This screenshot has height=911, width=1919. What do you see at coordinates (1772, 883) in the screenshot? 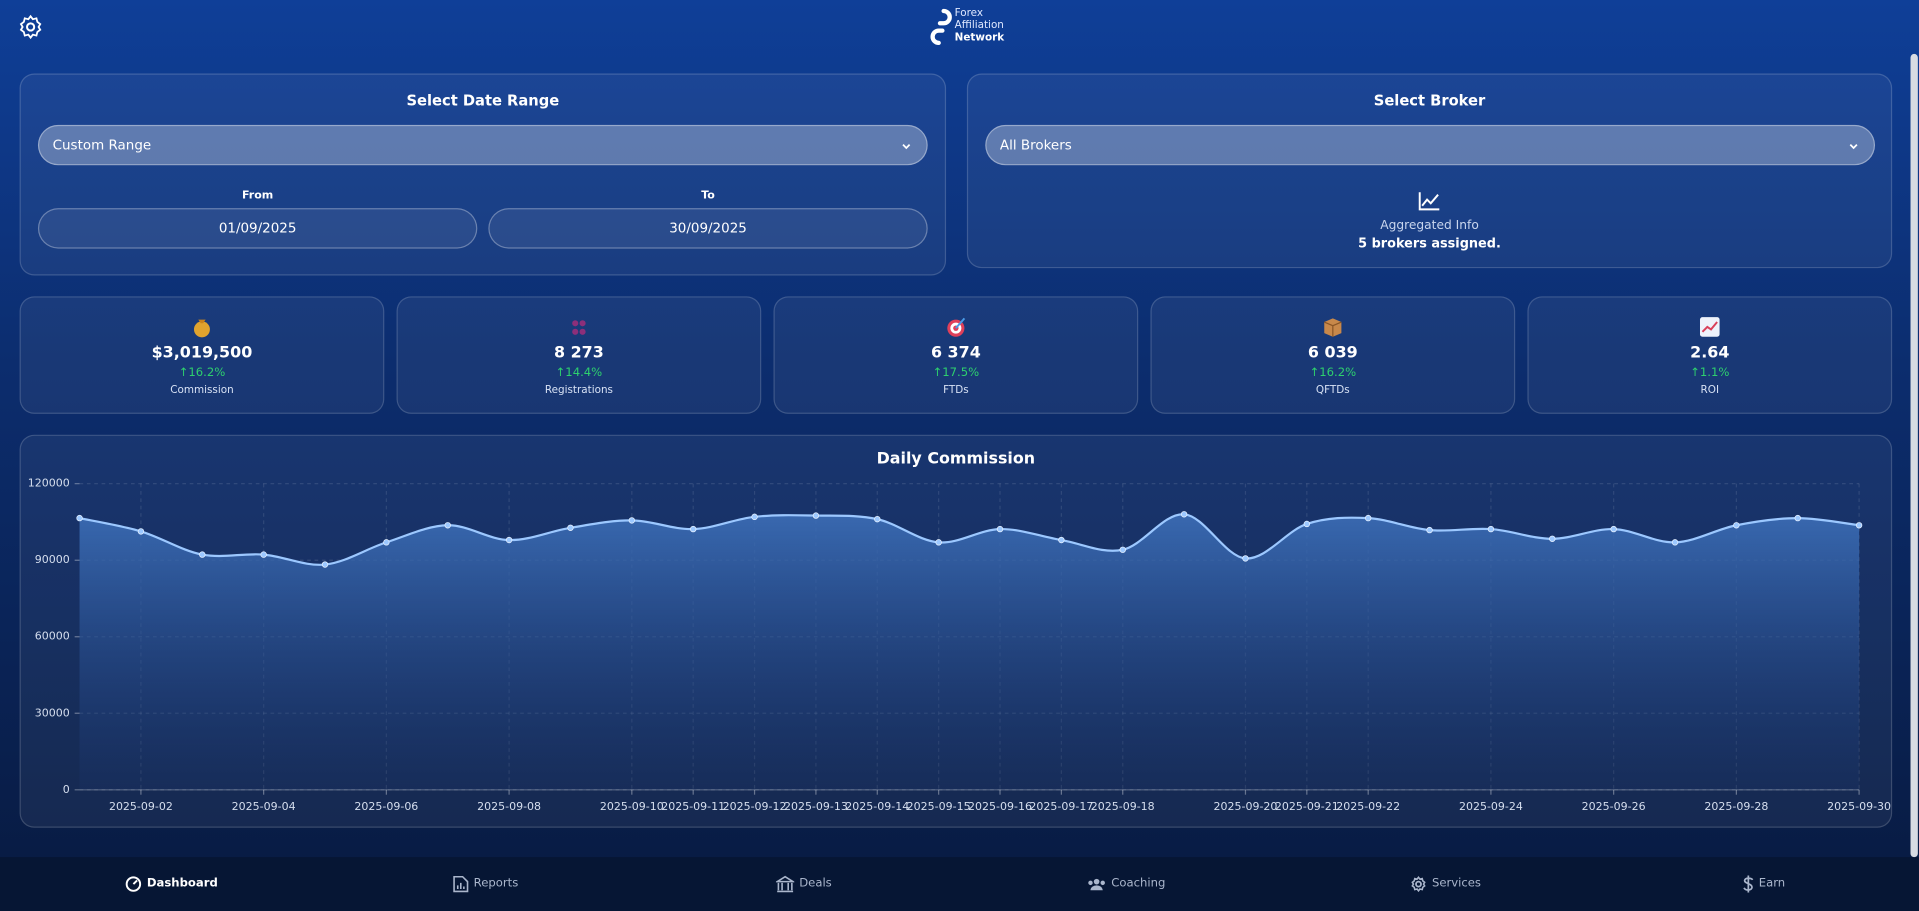
I see `nav-label: Earn` at bounding box center [1772, 883].